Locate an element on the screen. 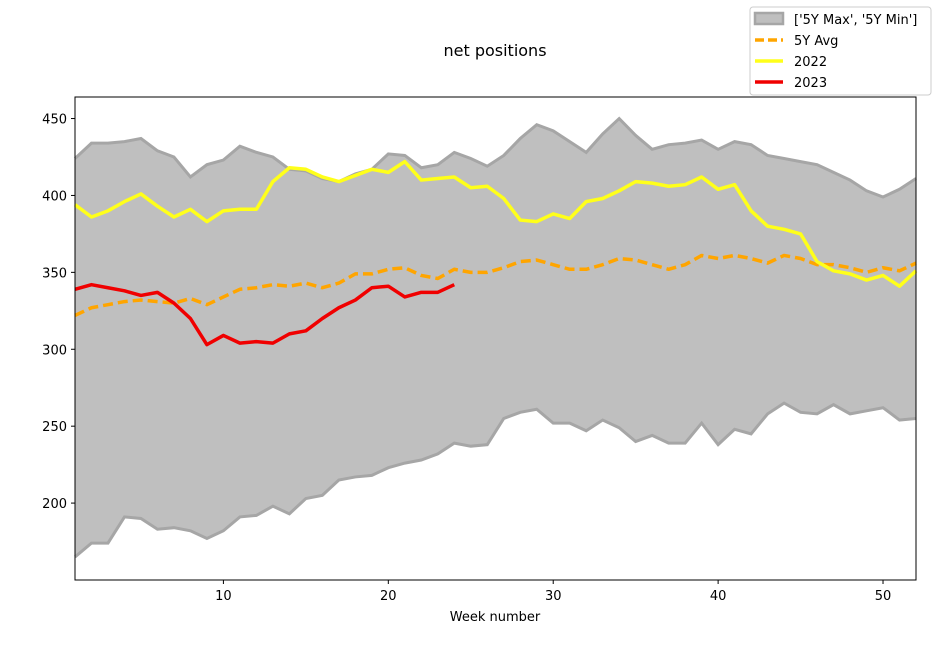 The image size is (938, 661). chart-title: net positions is located at coordinates (494, 50).